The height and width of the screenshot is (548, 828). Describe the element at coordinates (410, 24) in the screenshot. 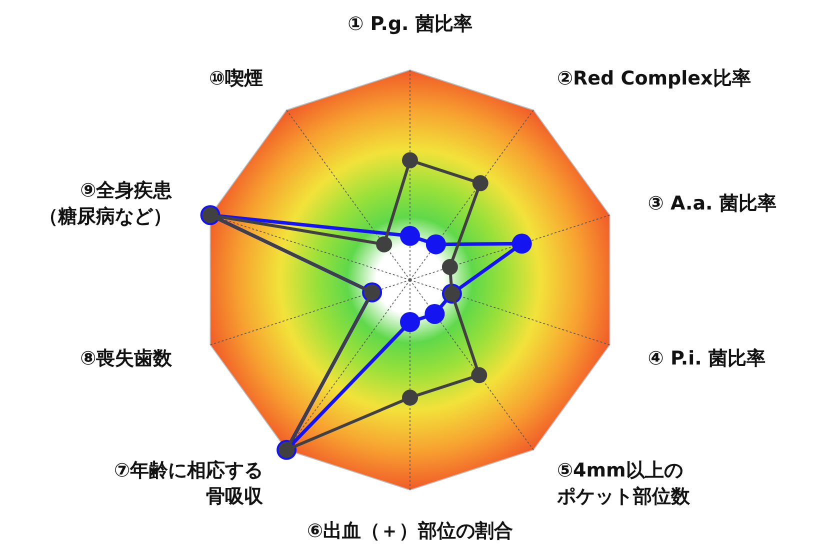

I see `spoke-label: ① P.g. 菌比率` at that location.